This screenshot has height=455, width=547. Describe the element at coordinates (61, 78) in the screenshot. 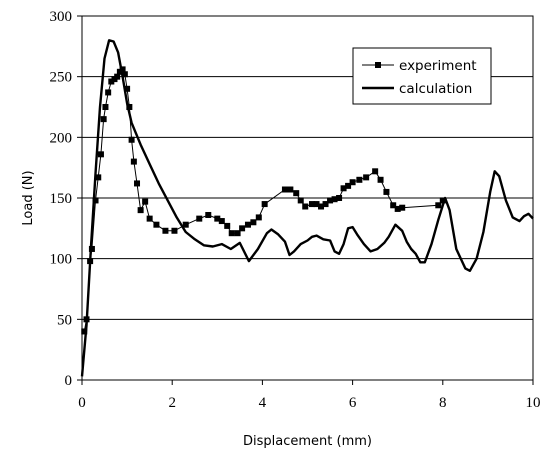

I see `y-tick-label-5: 250` at that location.